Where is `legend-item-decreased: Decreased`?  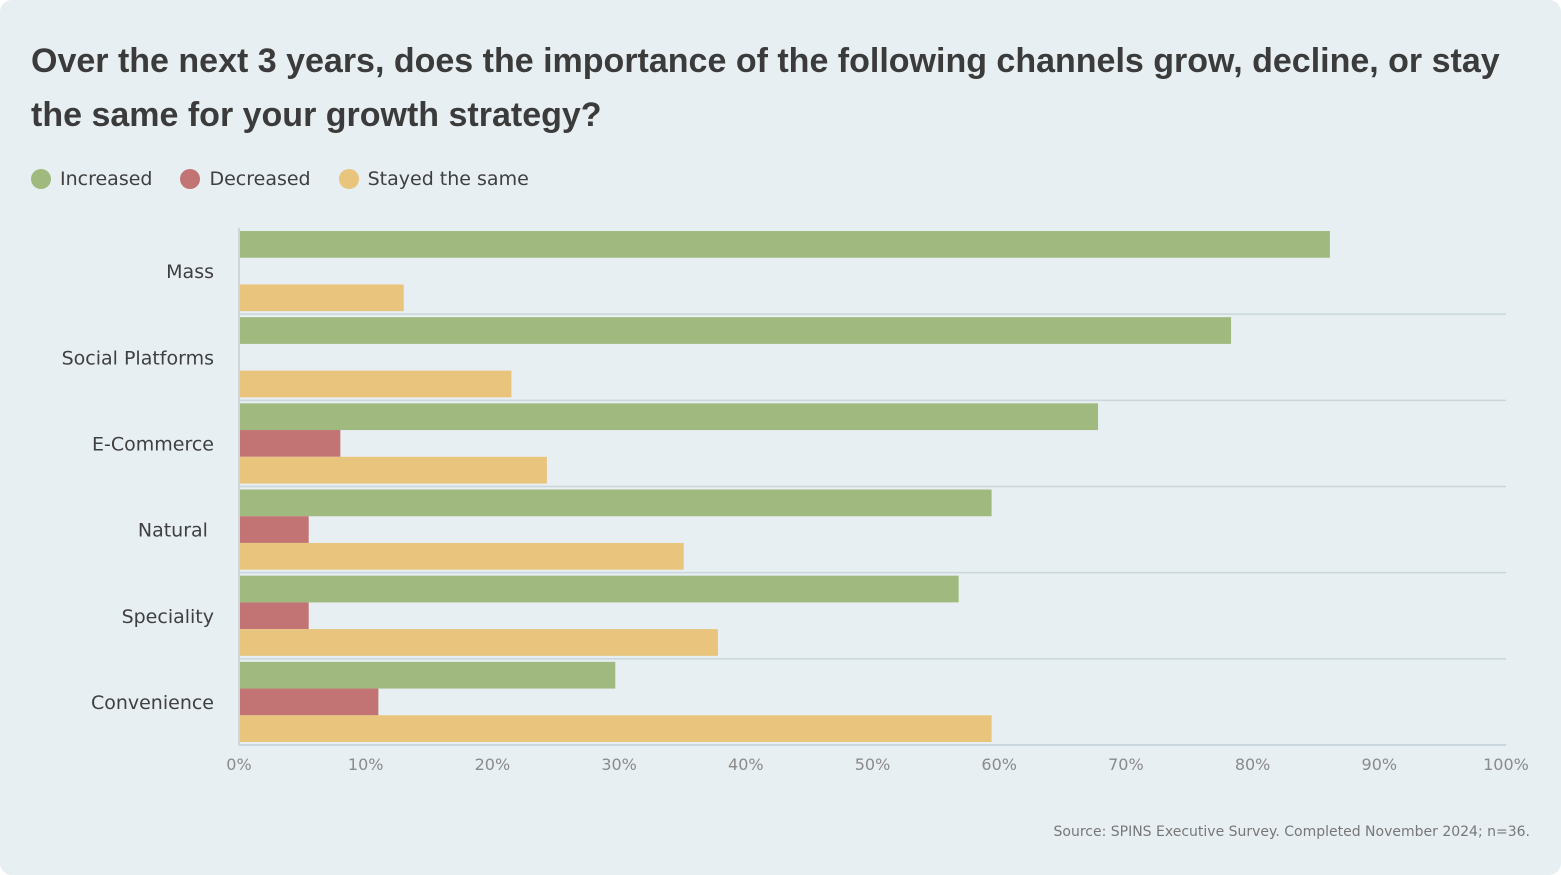 legend-item-decreased: Decreased is located at coordinates (245, 179).